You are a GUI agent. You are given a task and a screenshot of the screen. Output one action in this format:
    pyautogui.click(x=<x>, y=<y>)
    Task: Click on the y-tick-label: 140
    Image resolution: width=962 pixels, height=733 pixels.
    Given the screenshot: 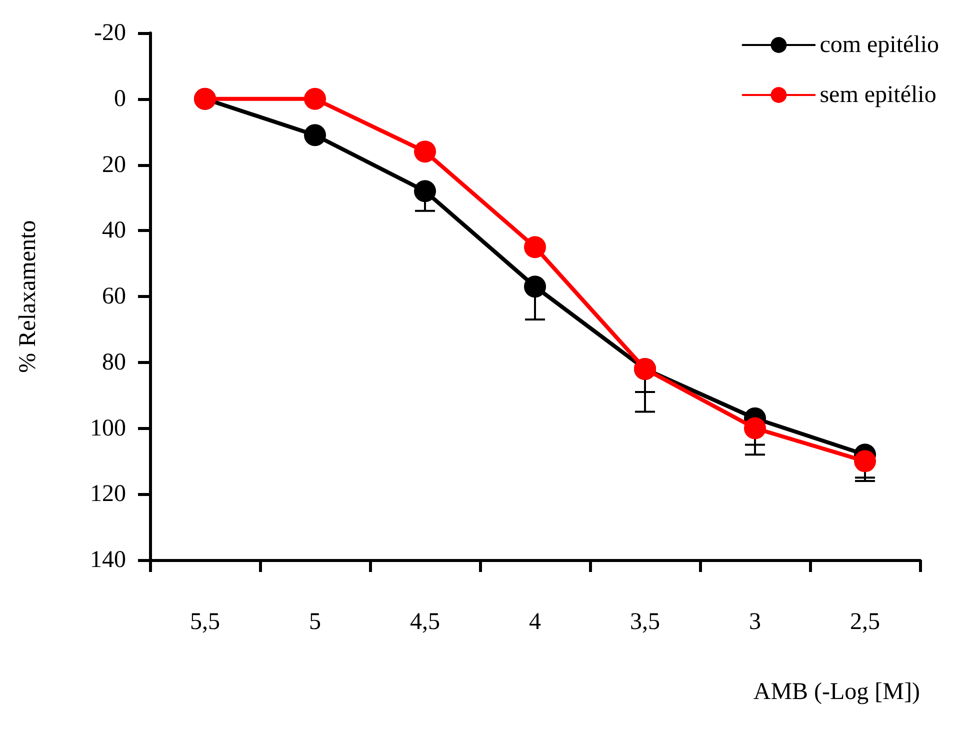 What is the action you would take?
    pyautogui.click(x=108, y=560)
    